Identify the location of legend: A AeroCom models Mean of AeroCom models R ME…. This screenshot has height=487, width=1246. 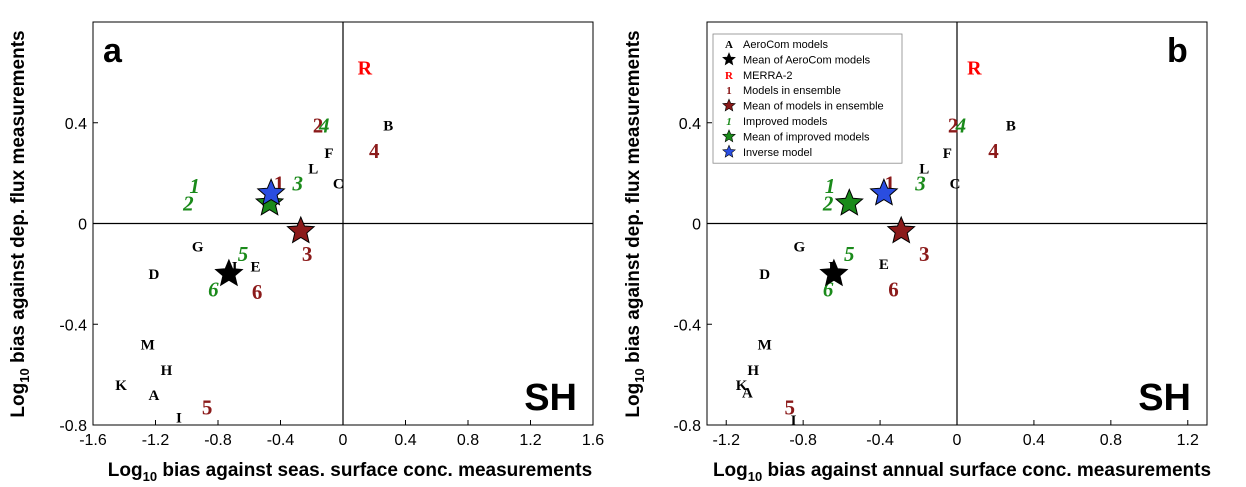
(807, 98).